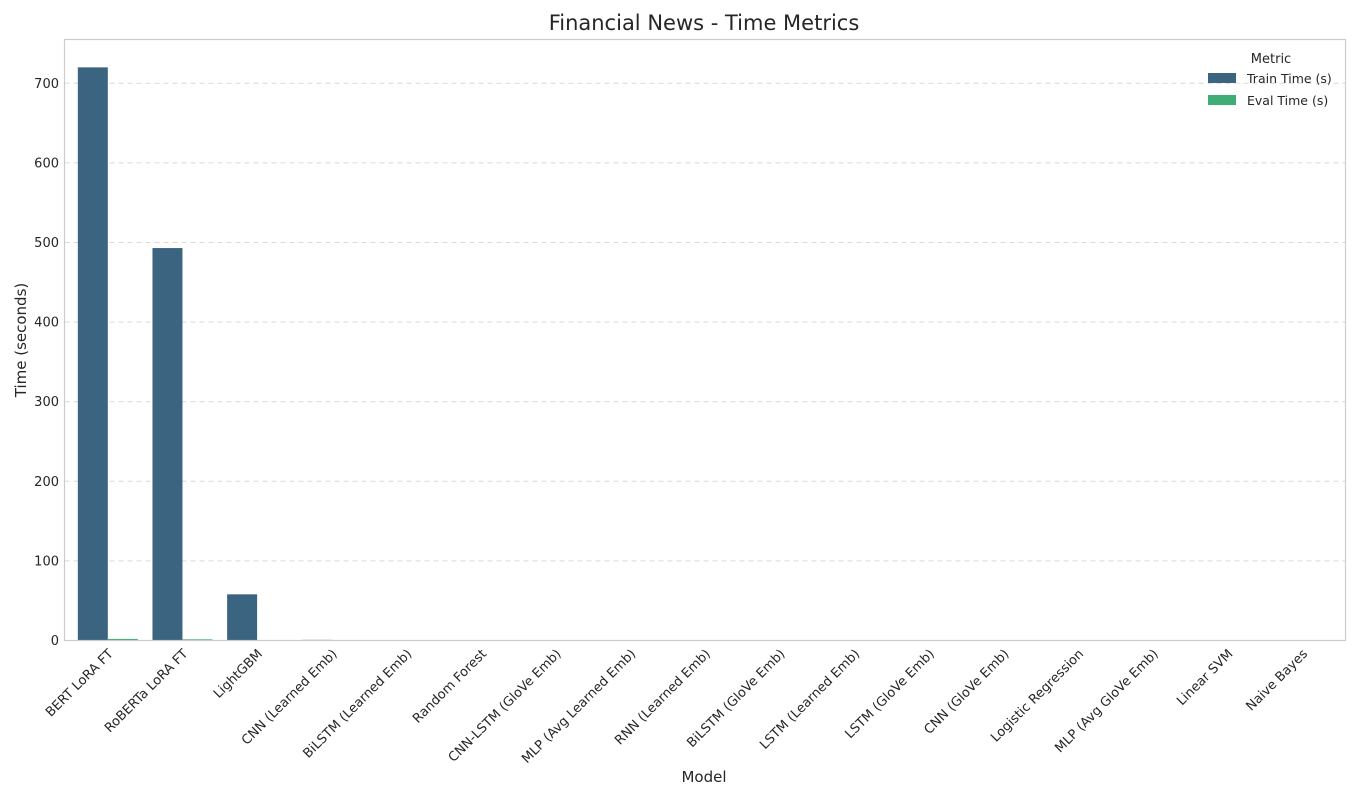  Describe the element at coordinates (21, 341) in the screenshot. I see `y-axis-label: Time (seconds)` at that location.